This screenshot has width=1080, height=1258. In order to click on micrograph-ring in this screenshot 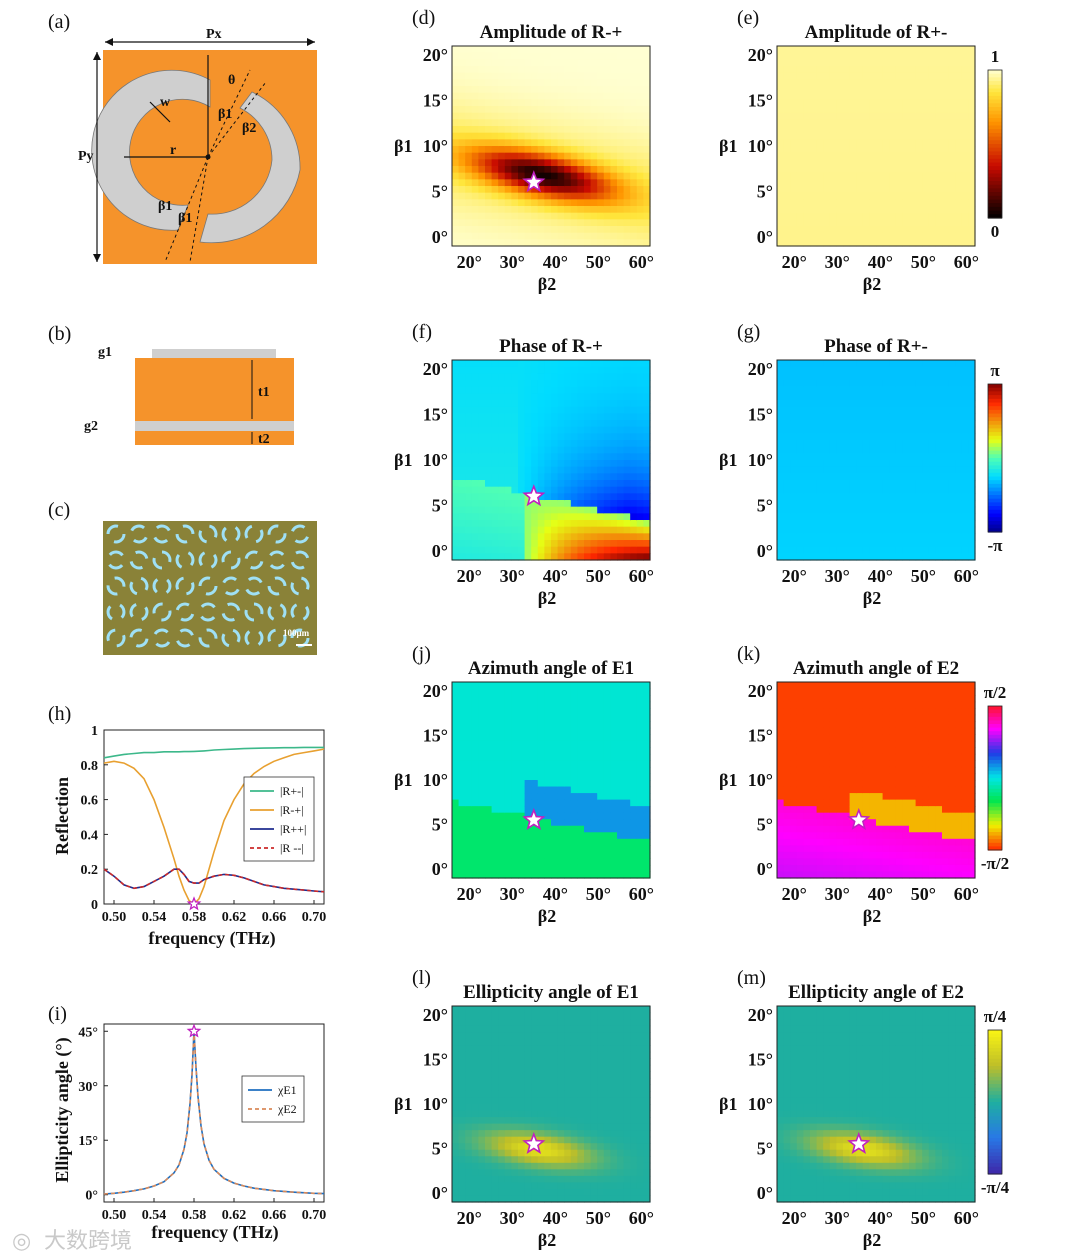, I will do `click(214, 561)`.